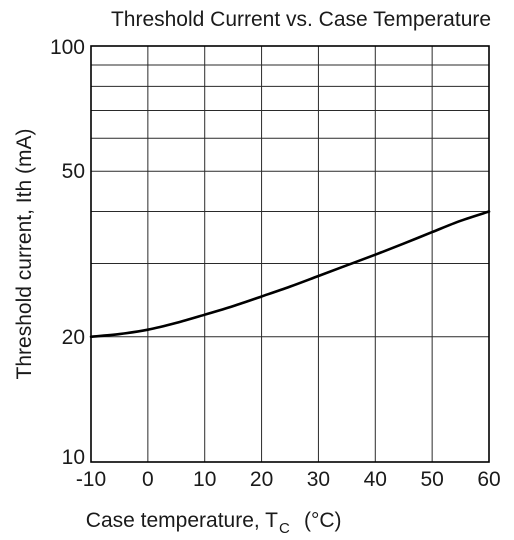 Image resolution: width=514 pixels, height=540 pixels. I want to click on x-tick-label: 0, so click(148, 479).